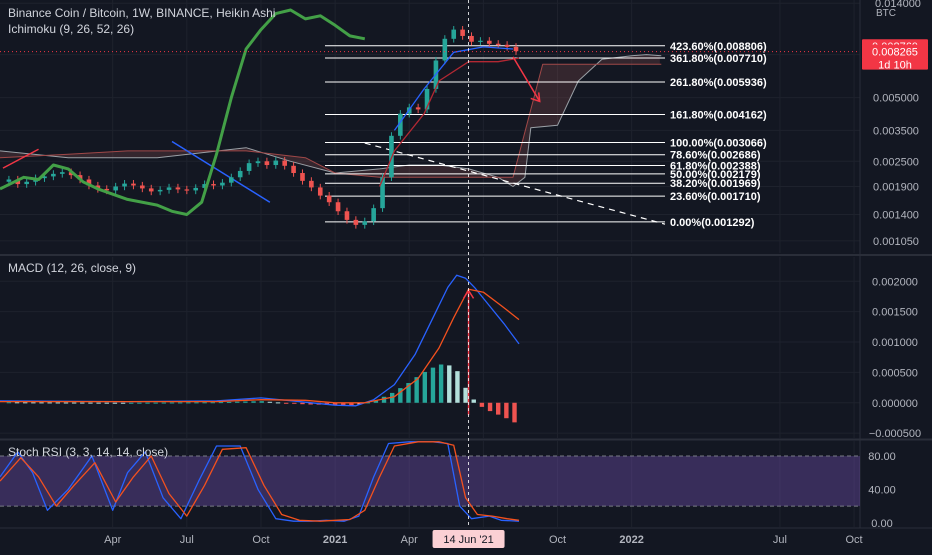 The height and width of the screenshot is (555, 932). What do you see at coordinates (71, 29) in the screenshot?
I see `ichimoku-legend: Ichimoku (9, 26, 52, 26)` at bounding box center [71, 29].